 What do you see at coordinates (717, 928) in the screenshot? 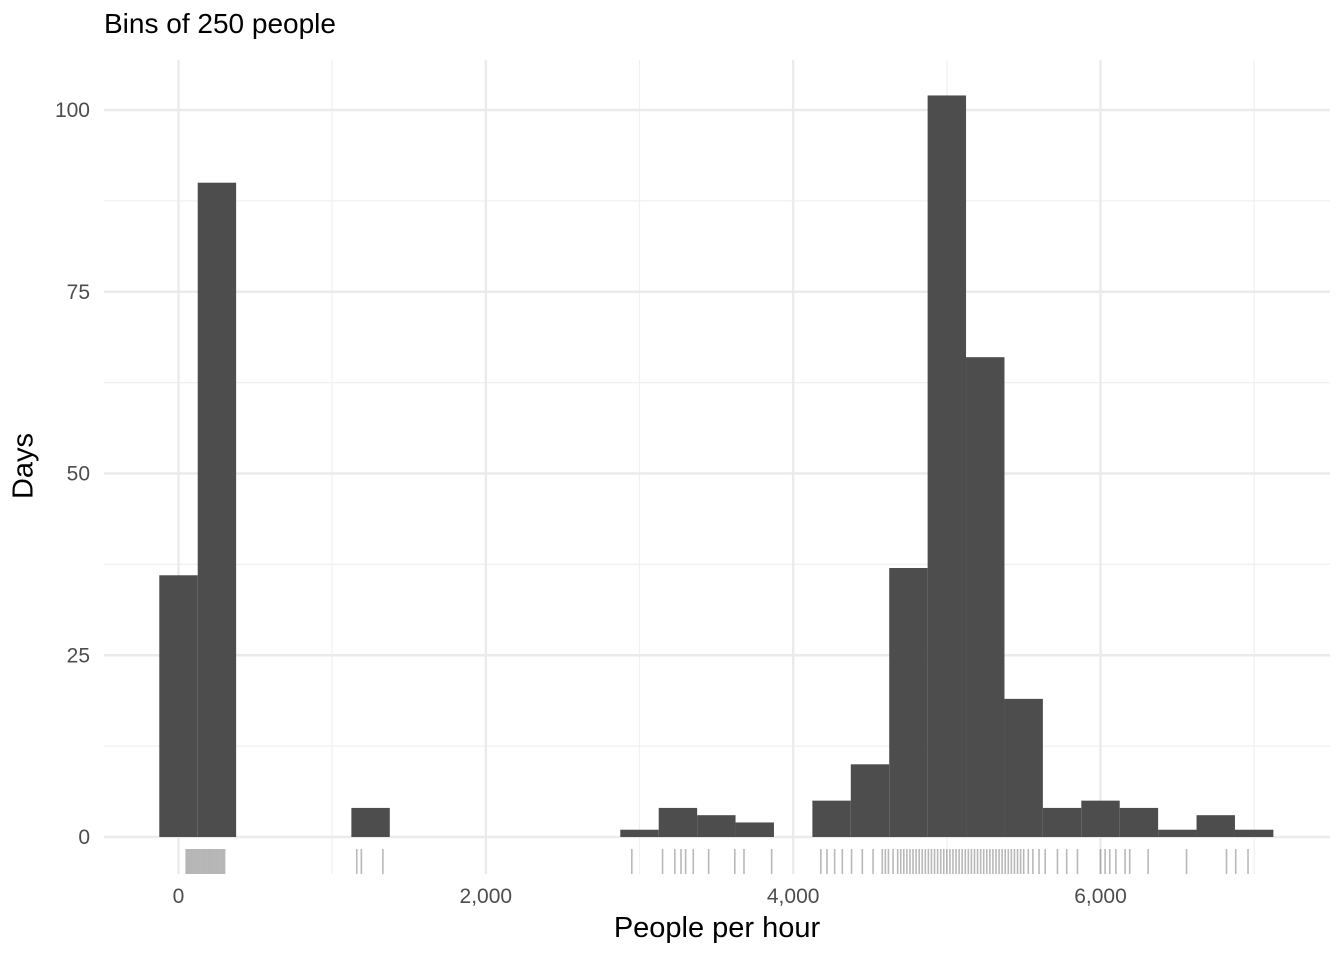
I see `x-axis-title: People per hour` at bounding box center [717, 928].